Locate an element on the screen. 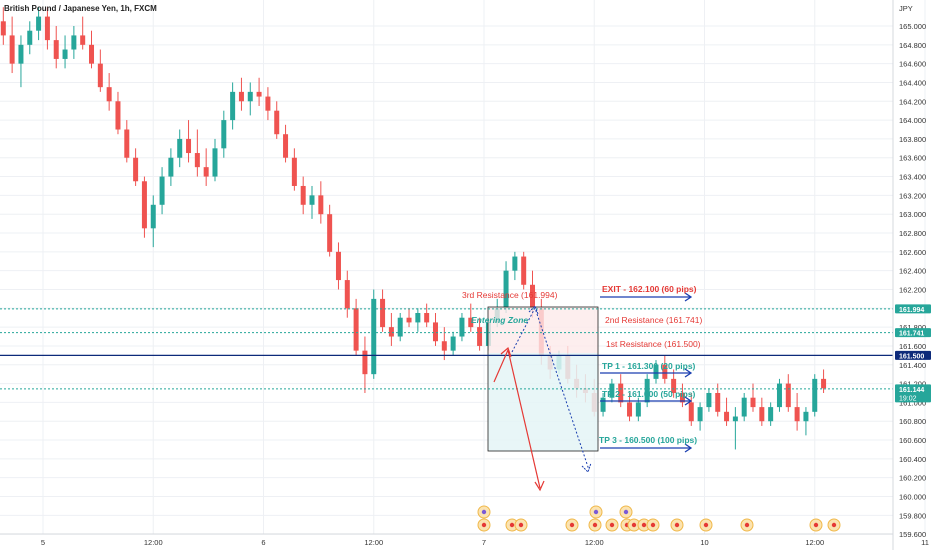  y-tick-label: 162.400 is located at coordinates (912, 271).